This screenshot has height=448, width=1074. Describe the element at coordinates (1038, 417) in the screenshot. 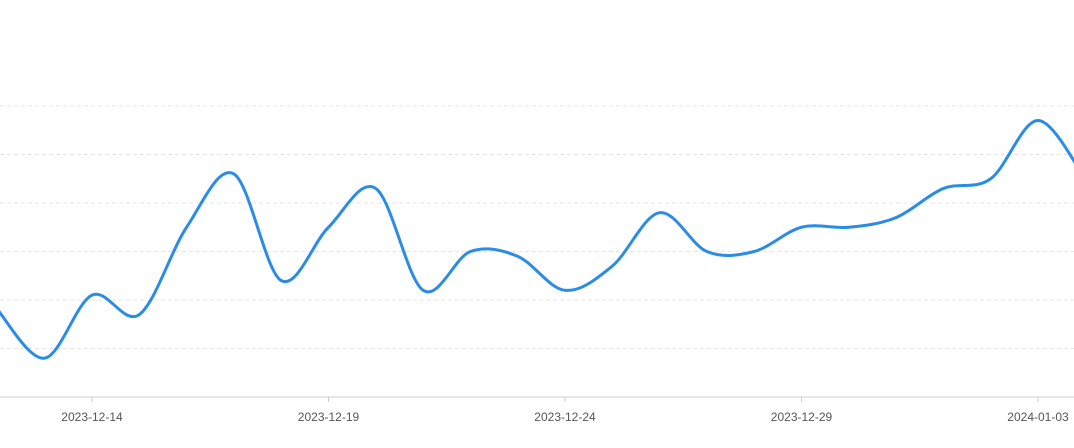

I see `x-tick-label: 2024-01-03` at that location.